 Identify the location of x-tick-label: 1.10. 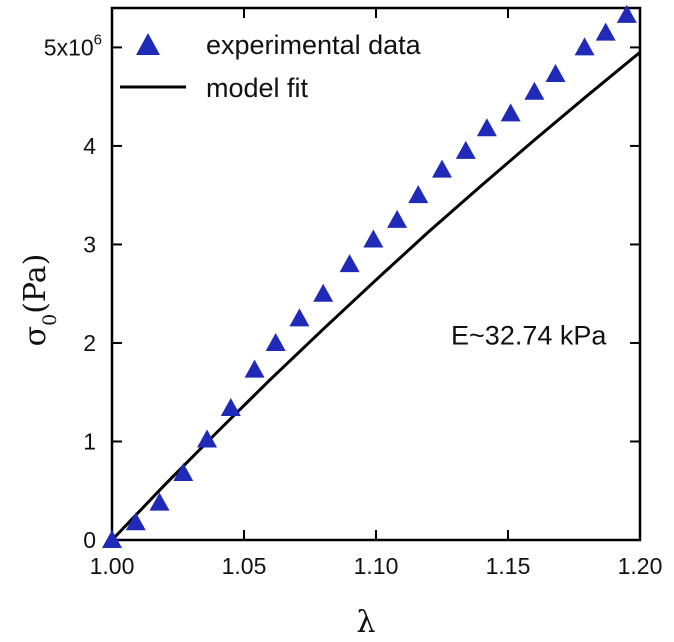
(376, 566).